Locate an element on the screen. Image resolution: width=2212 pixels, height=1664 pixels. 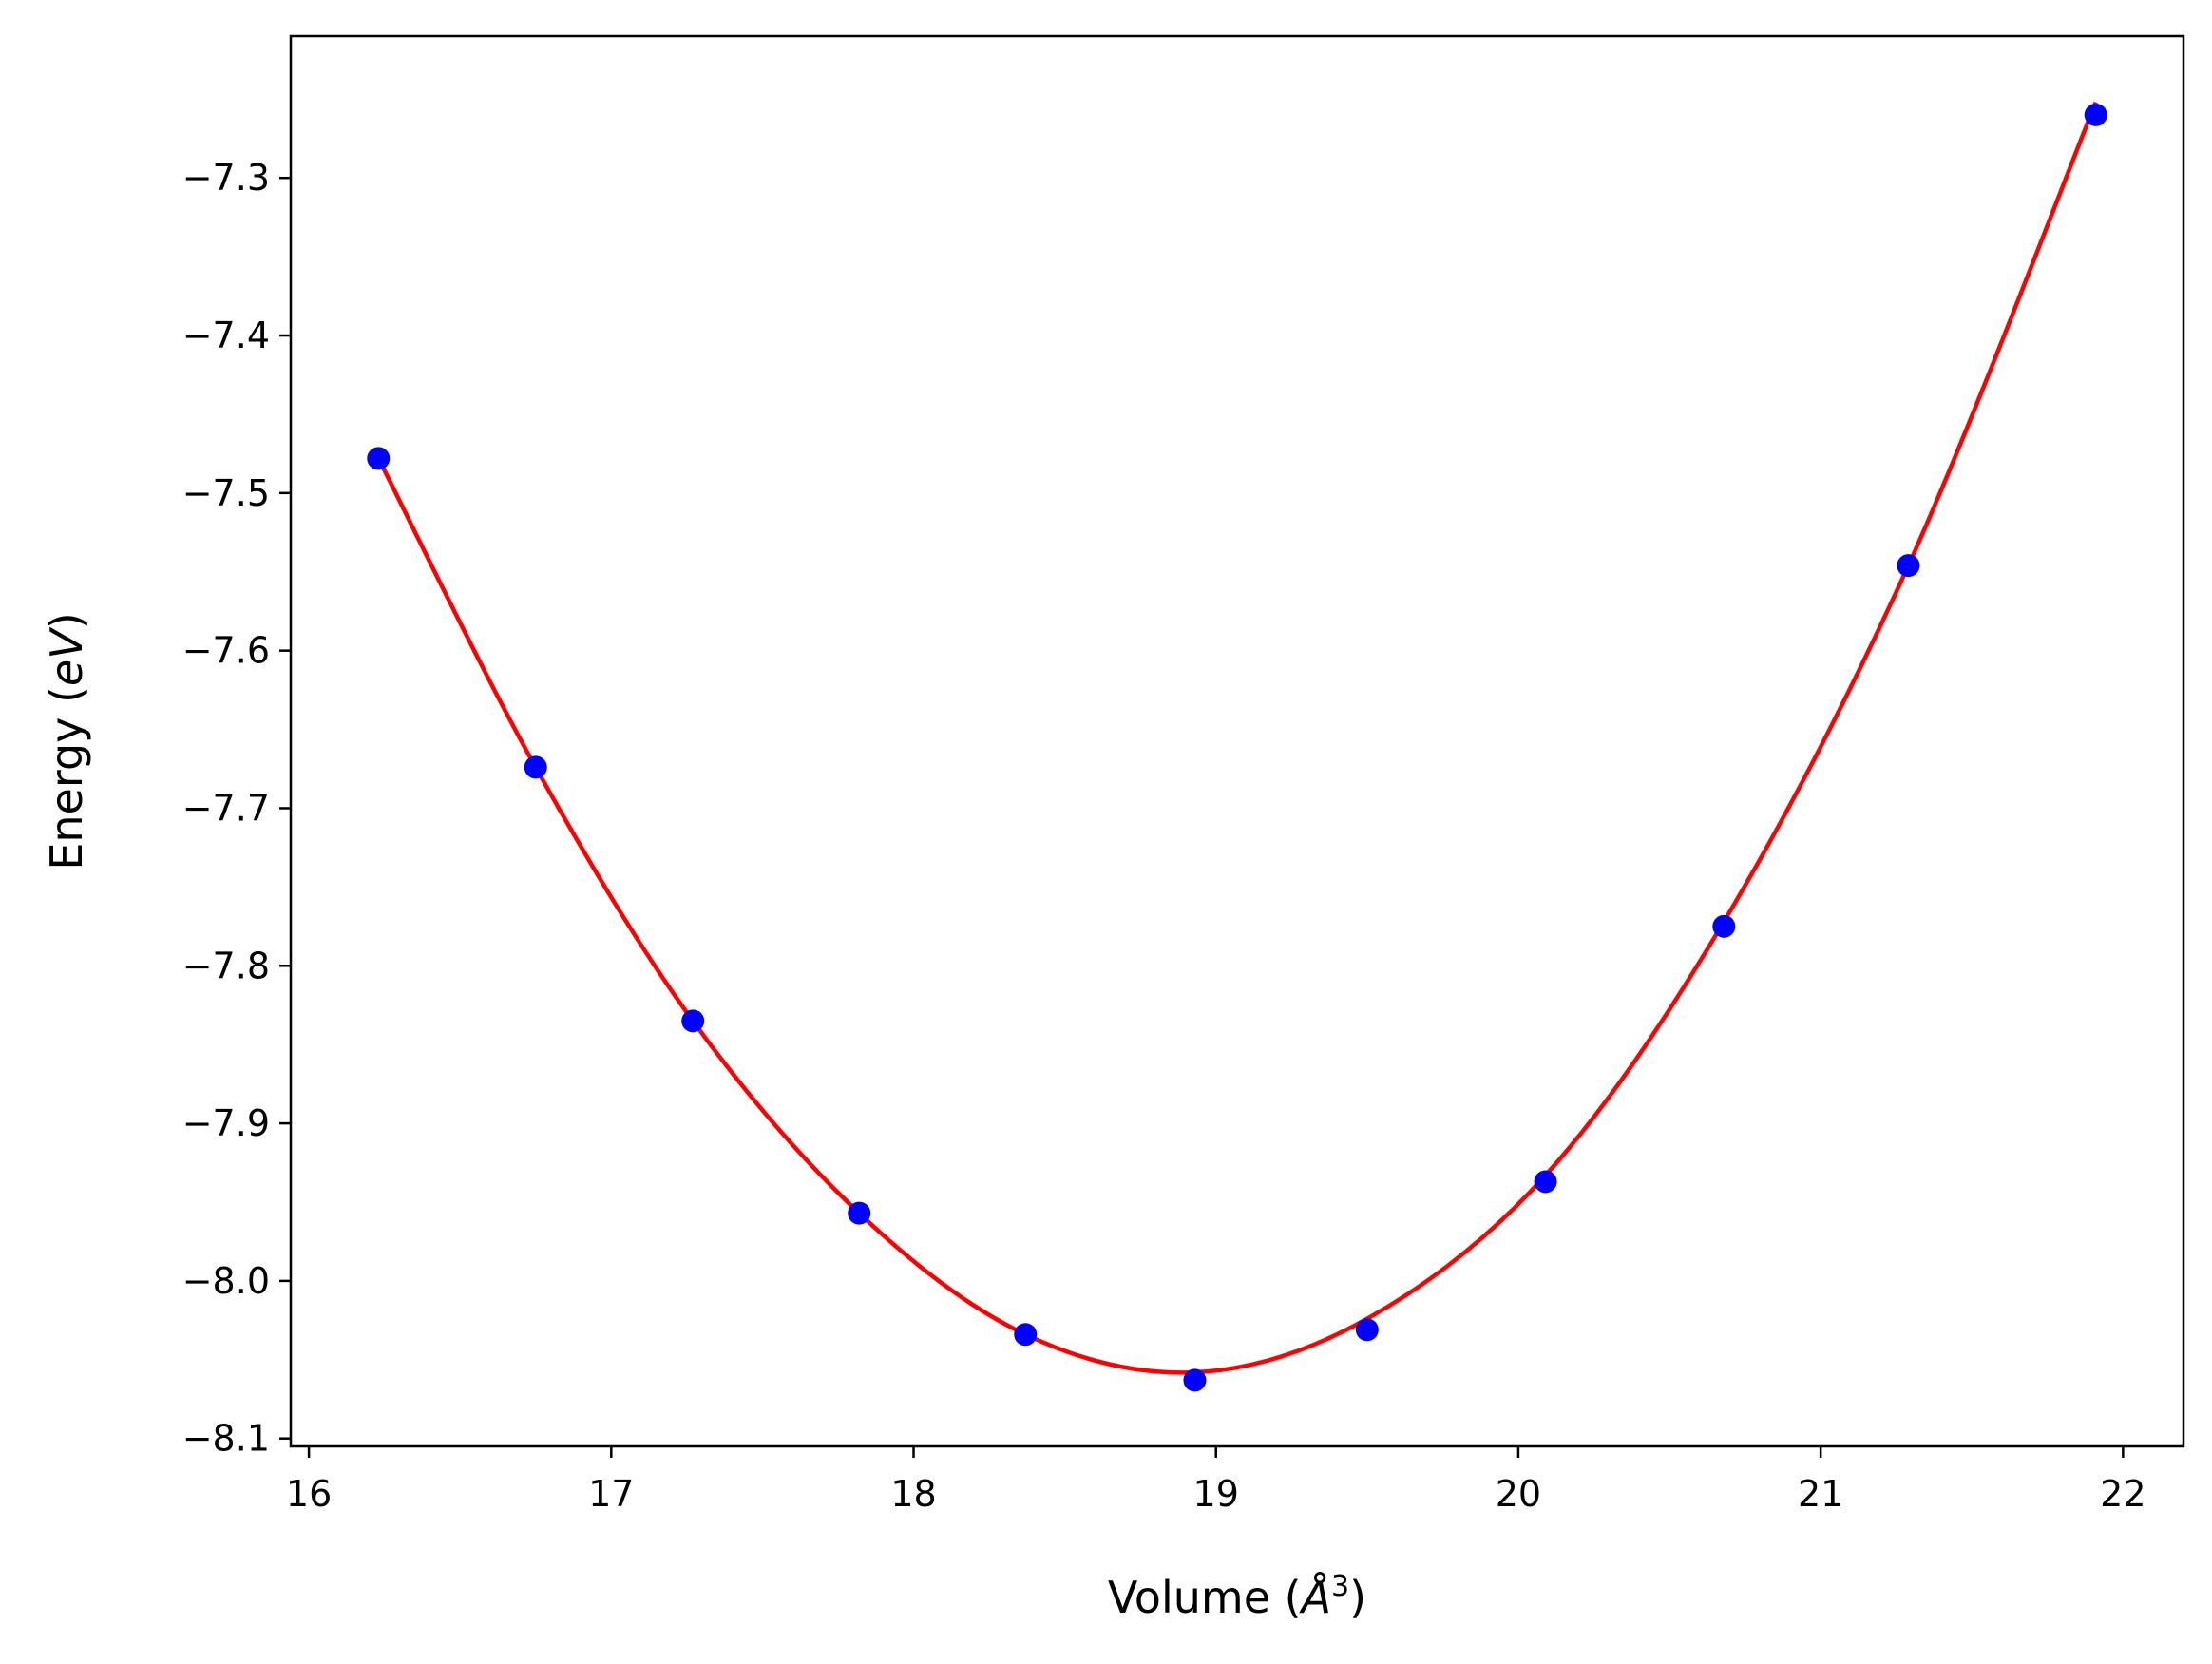
y-axis: −8.1 −8.0 −7.9 −7.8 −7.7 −7.6 −7.5 −7.4 −7.3 is located at coordinates (236, 808).